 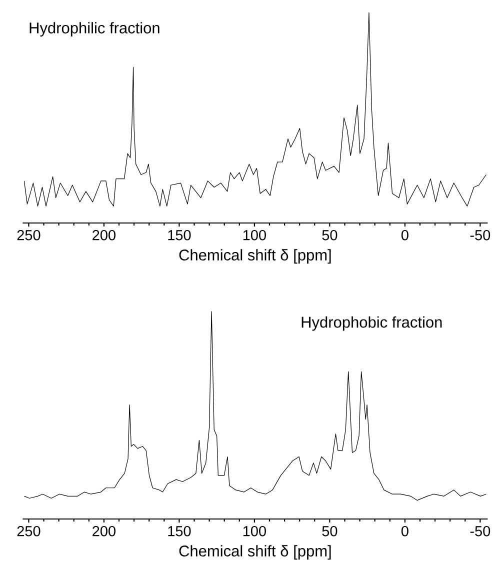 What do you see at coordinates (95, 29) in the screenshot?
I see `text: Hydrophilic fraction` at bounding box center [95, 29].